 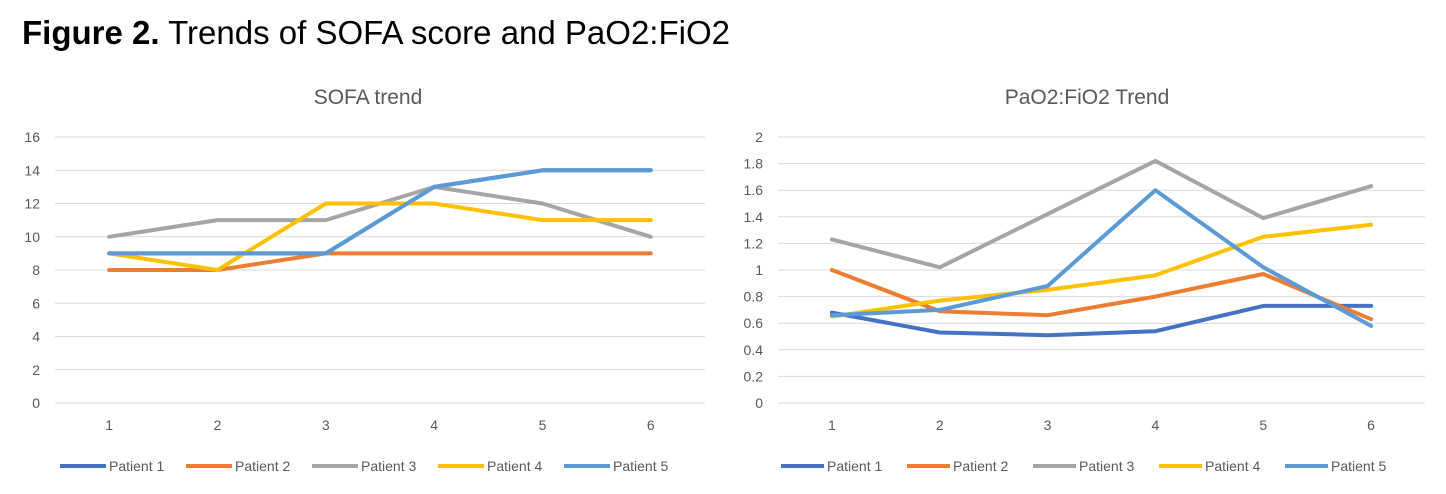 What do you see at coordinates (368, 97) in the screenshot?
I see `chart-title: SOFA trend` at bounding box center [368, 97].